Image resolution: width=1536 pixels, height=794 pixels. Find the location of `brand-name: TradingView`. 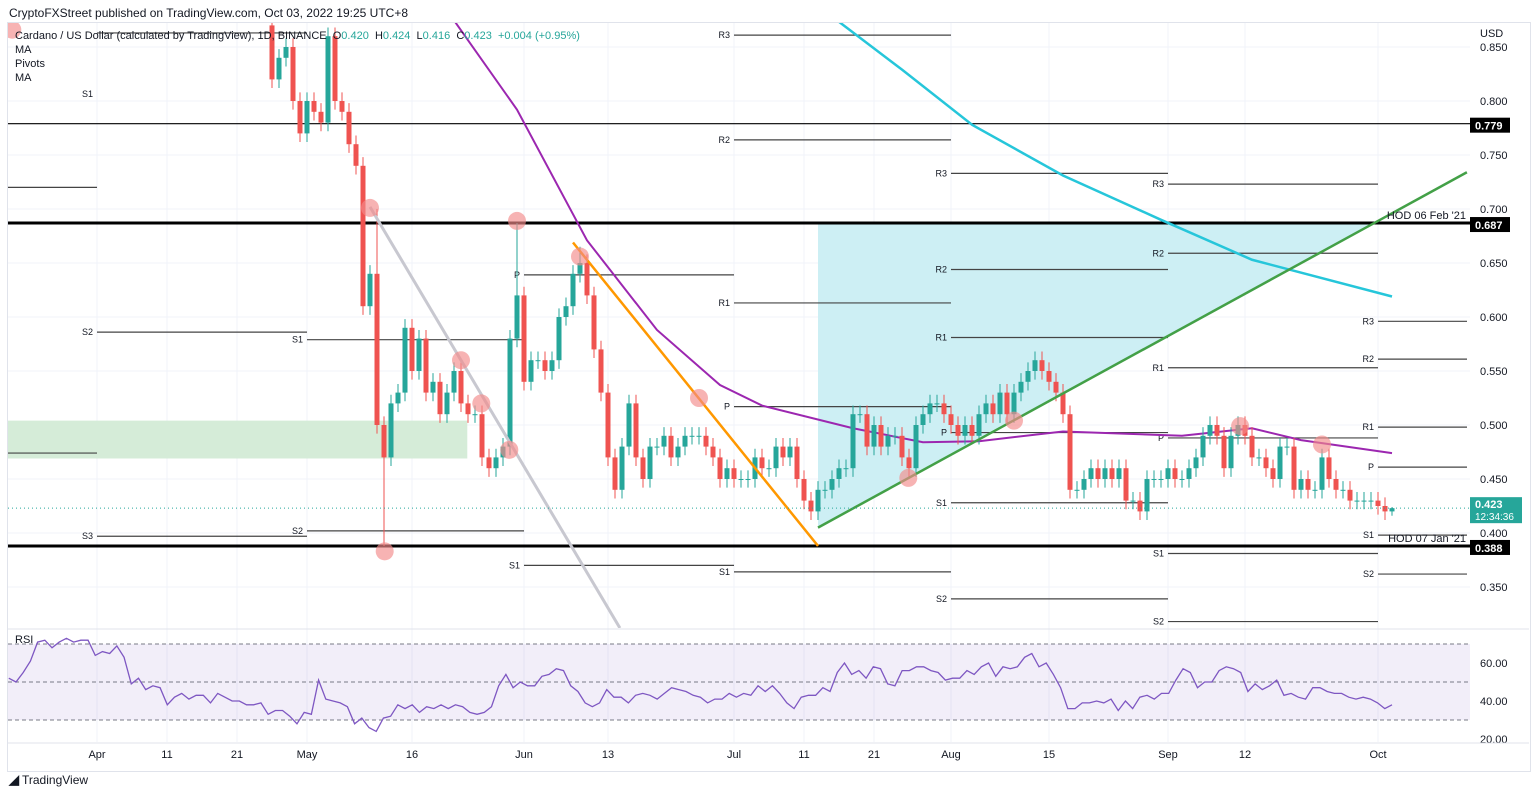

brand-name: TradingView is located at coordinates (55, 780).